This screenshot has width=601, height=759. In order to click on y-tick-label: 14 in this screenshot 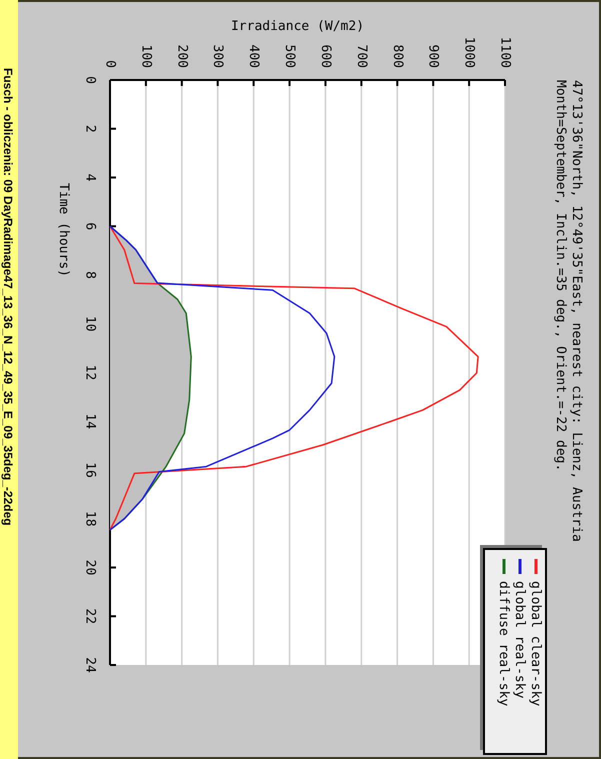, I will do `click(90, 421)`.